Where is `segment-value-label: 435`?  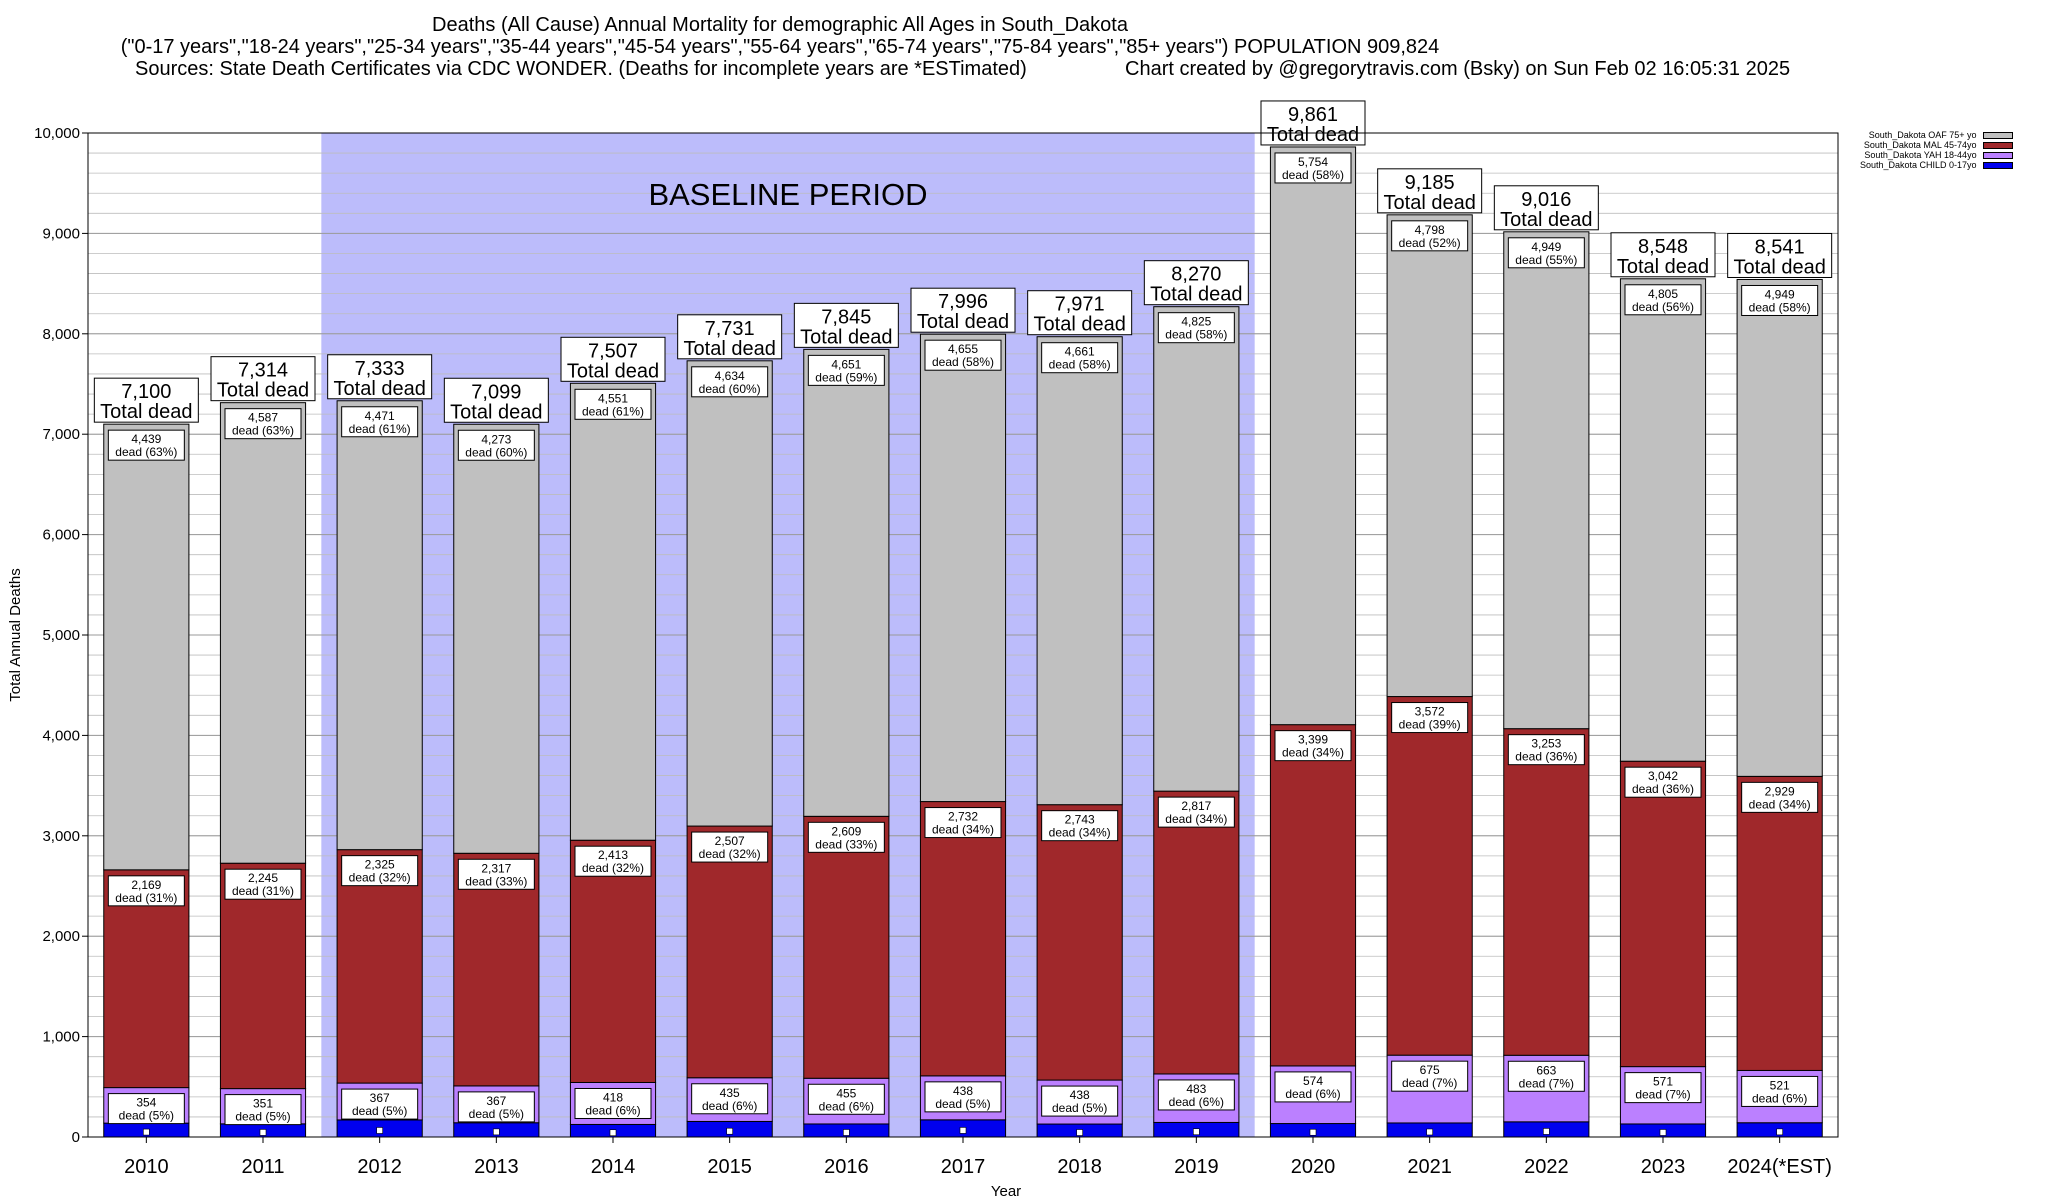 segment-value-label: 435 is located at coordinates (730, 1093).